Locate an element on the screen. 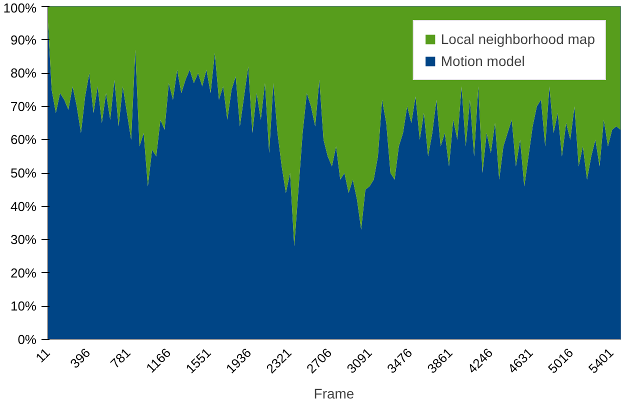 The height and width of the screenshot is (404, 624). y-tick-label: 10% is located at coordinates (23, 306).